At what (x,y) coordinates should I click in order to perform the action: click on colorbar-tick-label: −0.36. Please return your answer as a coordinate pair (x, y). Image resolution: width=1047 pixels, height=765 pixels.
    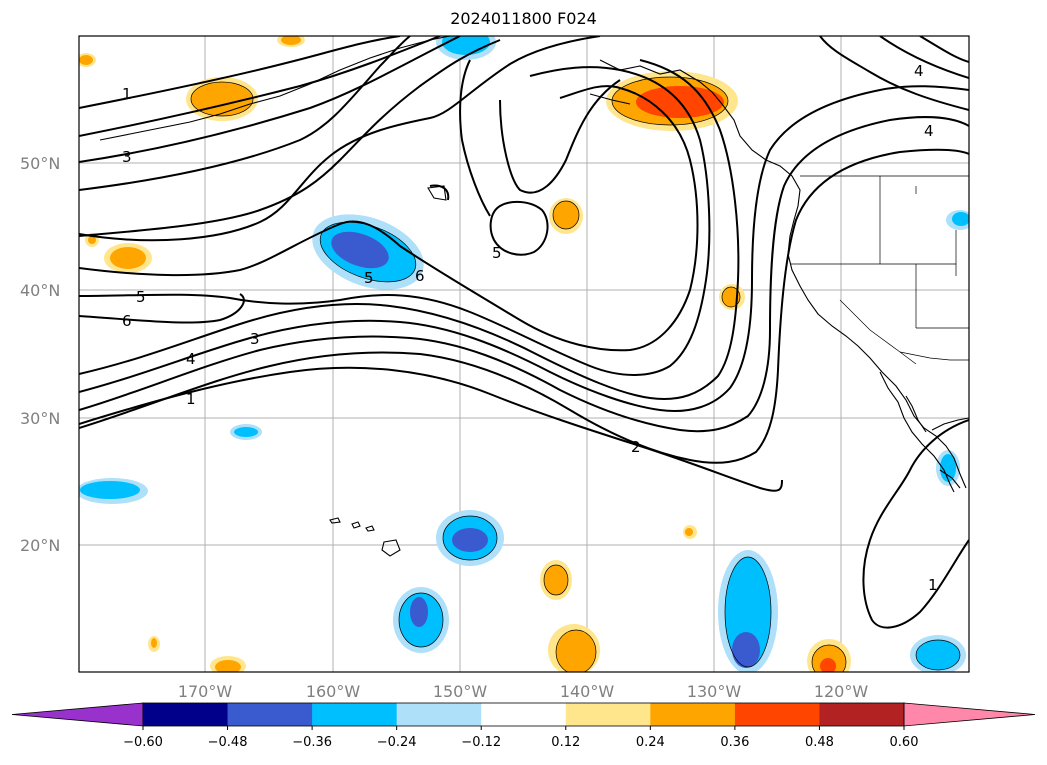
    Looking at the image, I should click on (312, 742).